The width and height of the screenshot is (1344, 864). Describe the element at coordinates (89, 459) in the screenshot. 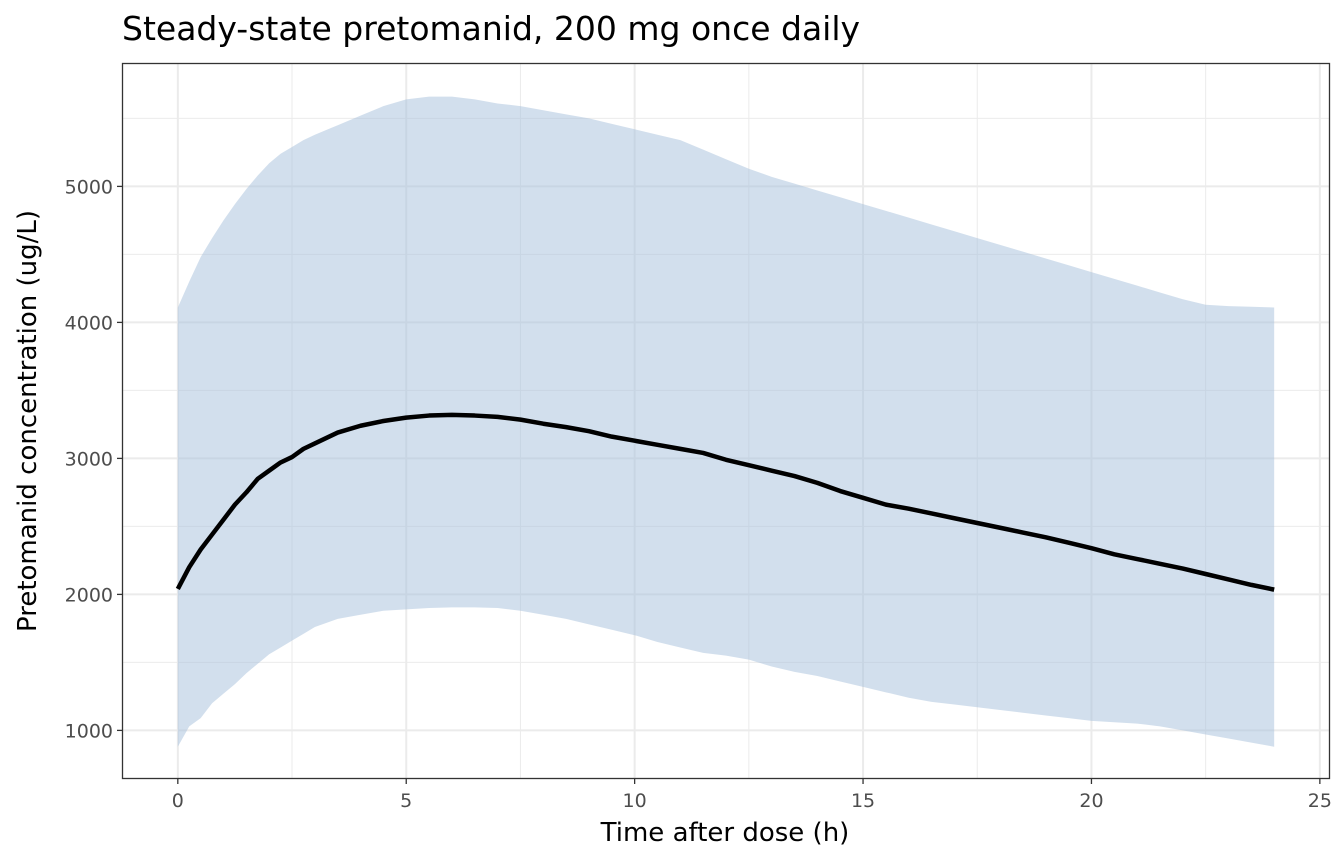

I see `y-tick-label: 3000` at that location.